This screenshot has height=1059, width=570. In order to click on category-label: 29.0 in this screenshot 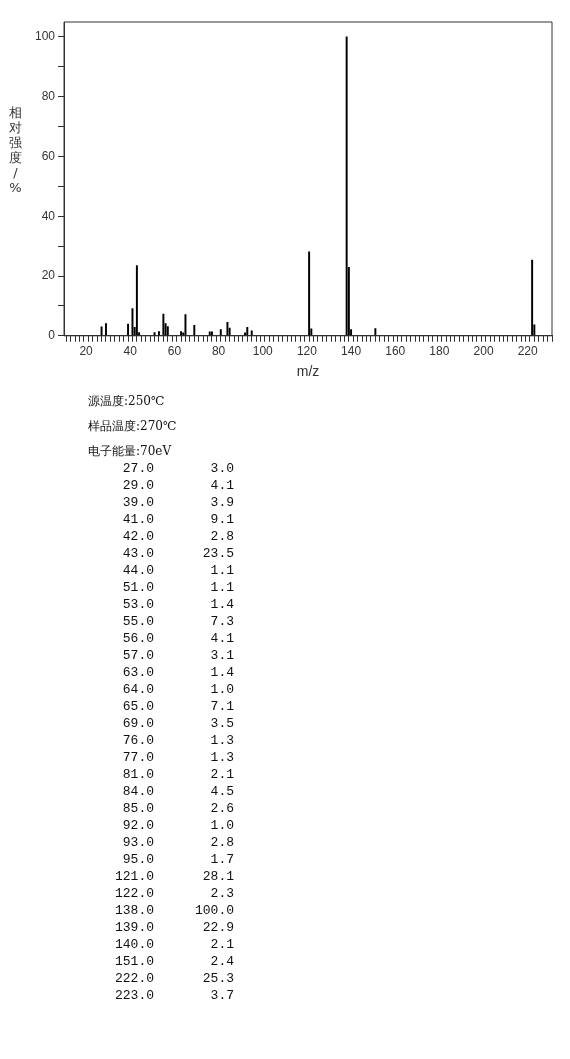, I will do `click(137, 485)`.